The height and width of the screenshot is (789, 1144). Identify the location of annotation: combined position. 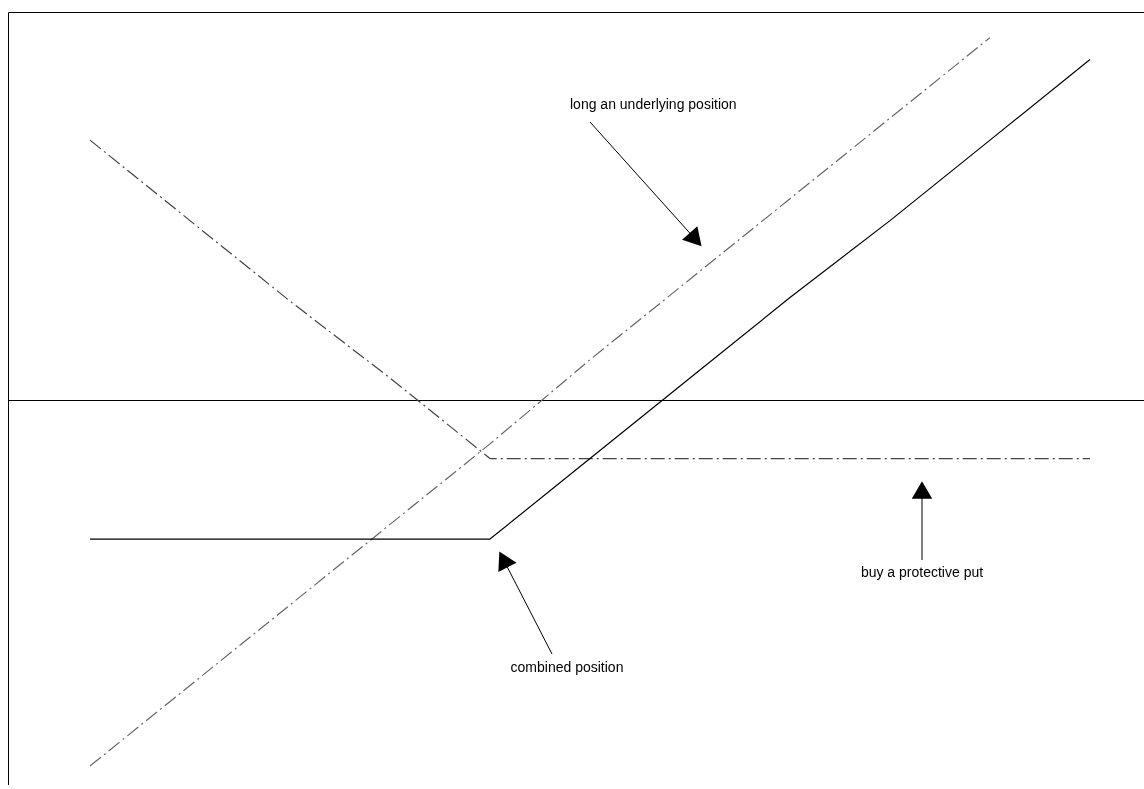
(567, 667).